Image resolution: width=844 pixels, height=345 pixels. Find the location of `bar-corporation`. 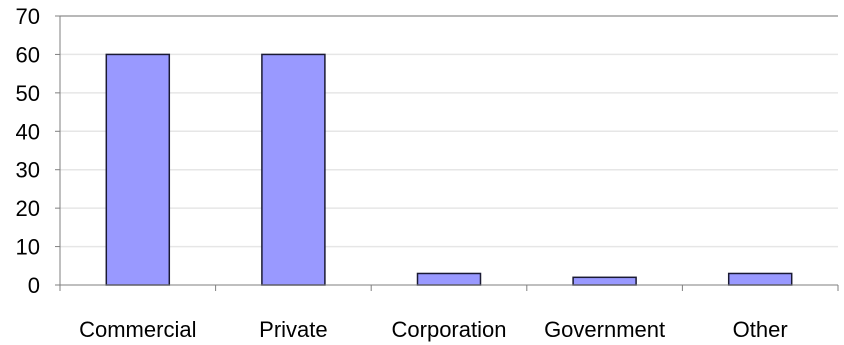

bar-corporation is located at coordinates (449, 279).